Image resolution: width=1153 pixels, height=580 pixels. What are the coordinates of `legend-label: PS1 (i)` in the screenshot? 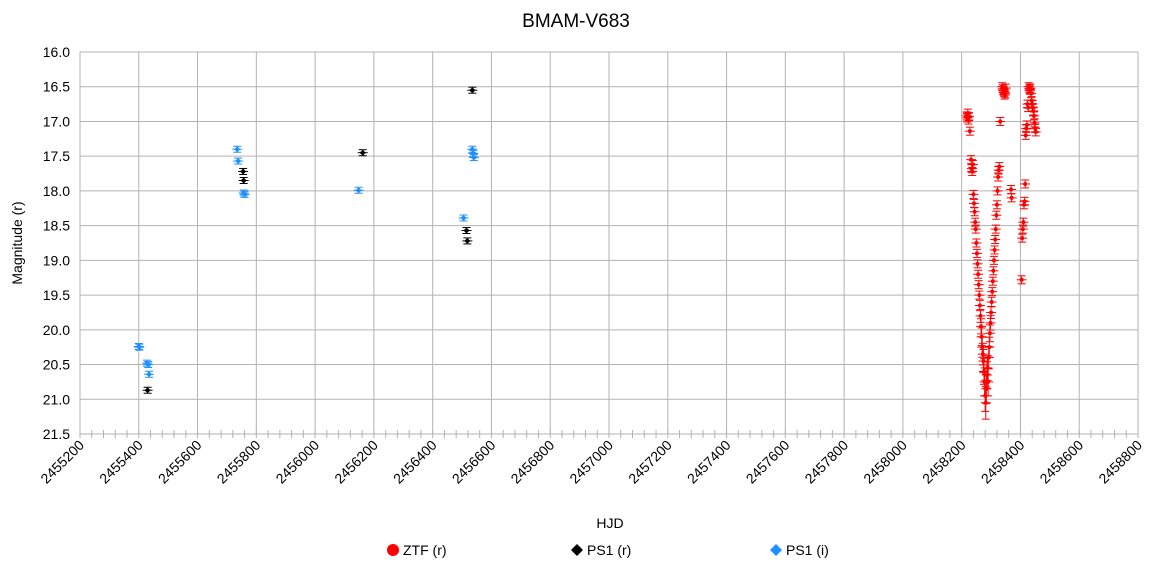 It's located at (807, 550).